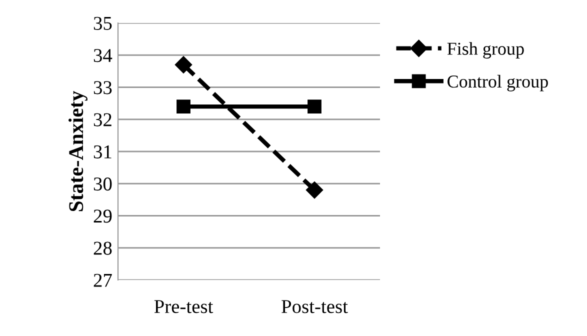 The width and height of the screenshot is (587, 336). I want to click on x-tick-label: Post-test, so click(315, 307).